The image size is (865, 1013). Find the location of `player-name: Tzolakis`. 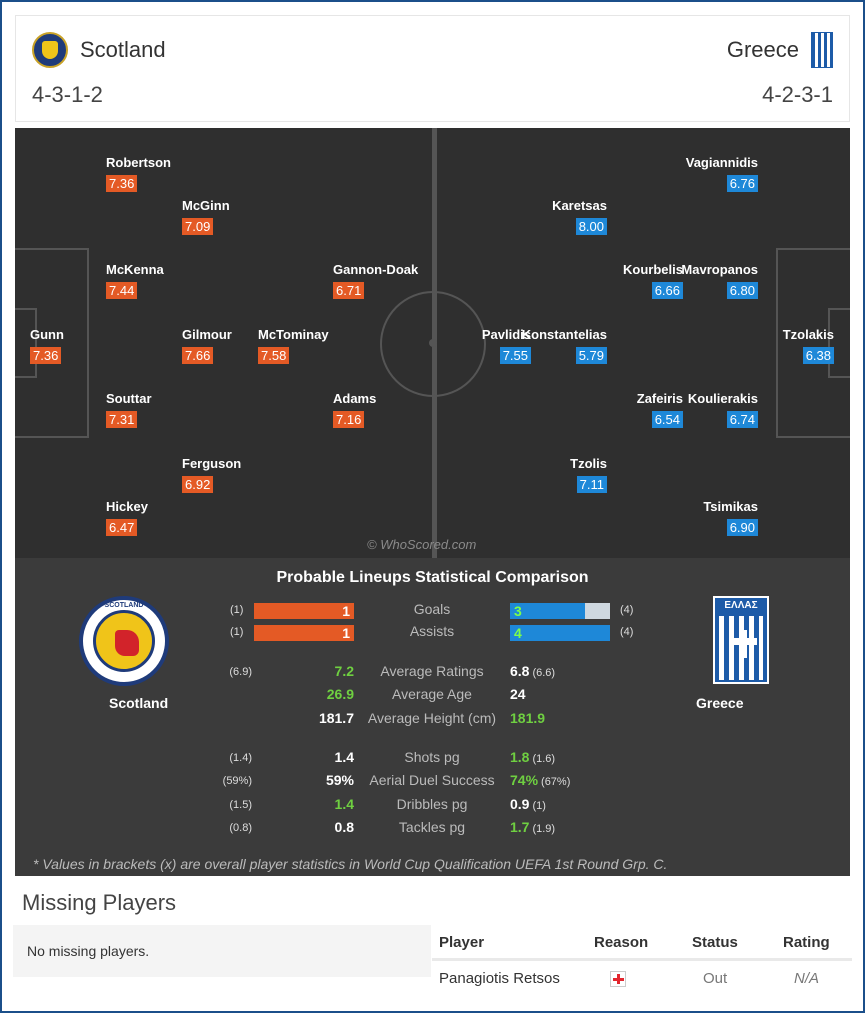

player-name: Tzolakis is located at coordinates (808, 334).